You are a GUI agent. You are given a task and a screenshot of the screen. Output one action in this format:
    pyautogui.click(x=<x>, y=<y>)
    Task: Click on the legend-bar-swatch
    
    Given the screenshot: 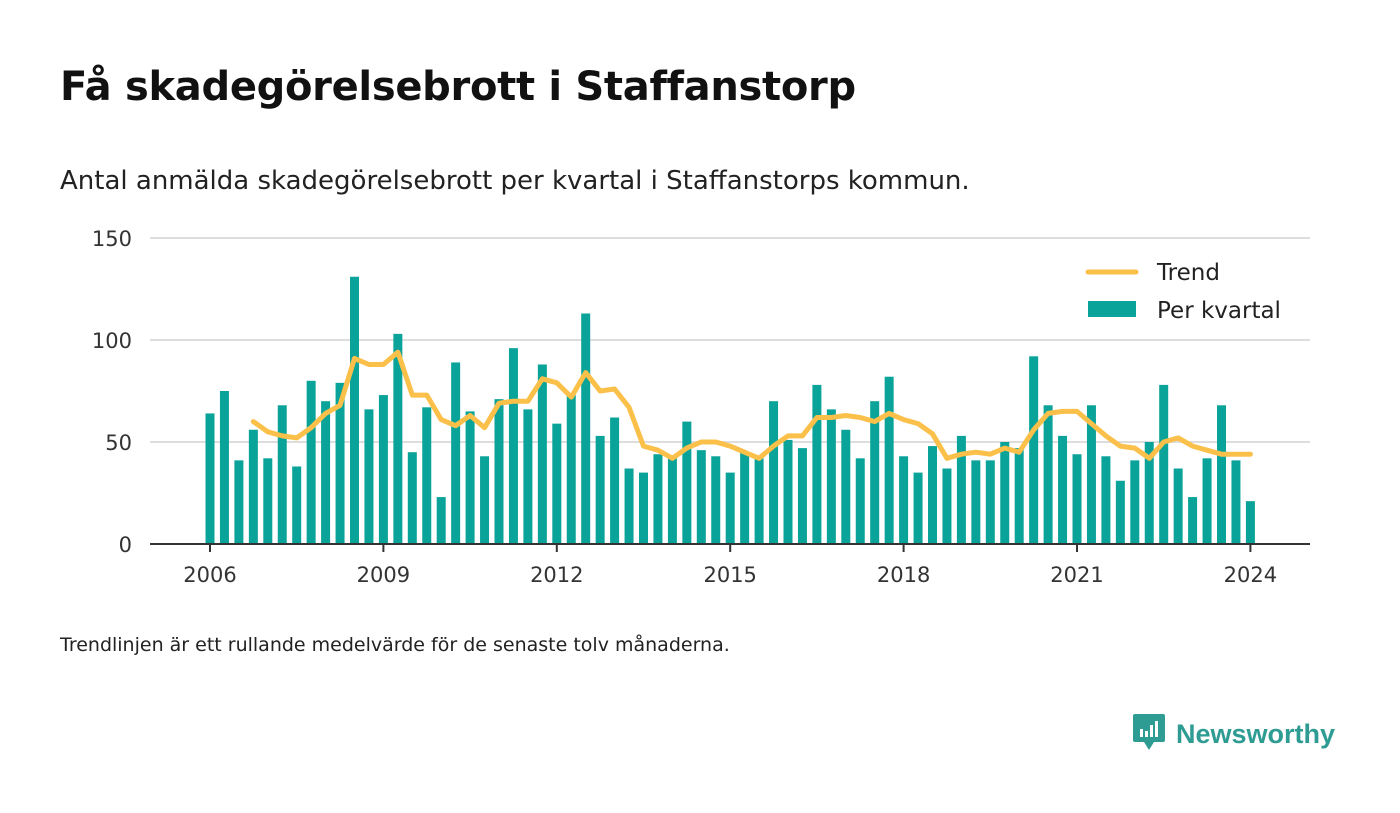 What is the action you would take?
    pyautogui.click(x=1112, y=309)
    